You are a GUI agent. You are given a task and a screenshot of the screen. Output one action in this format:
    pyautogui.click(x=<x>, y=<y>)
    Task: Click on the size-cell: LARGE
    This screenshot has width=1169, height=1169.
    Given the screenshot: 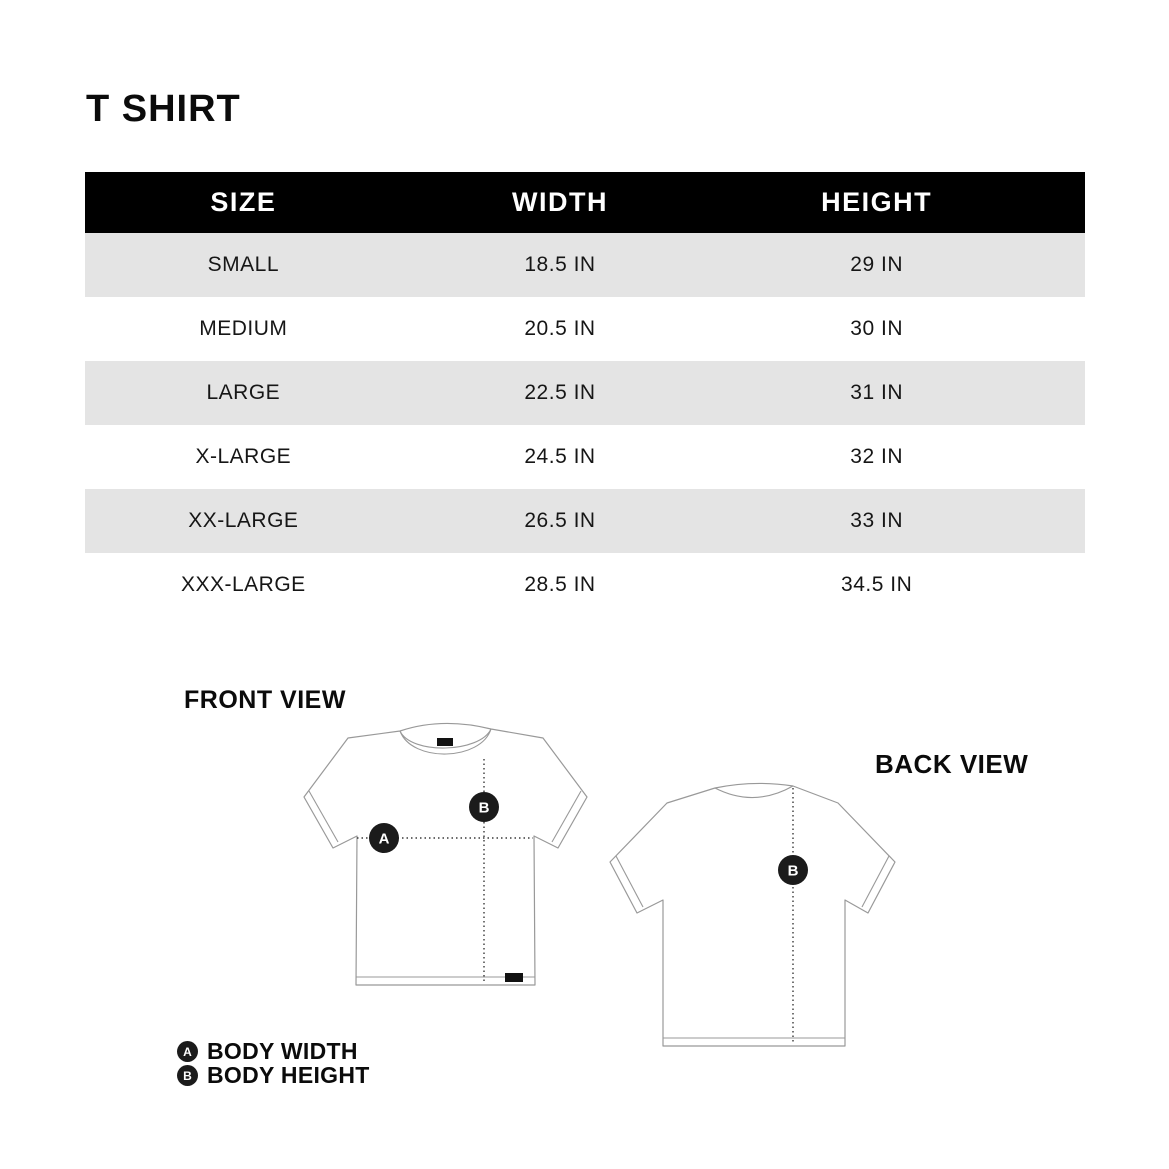 What is the action you would take?
    pyautogui.click(x=243, y=392)
    